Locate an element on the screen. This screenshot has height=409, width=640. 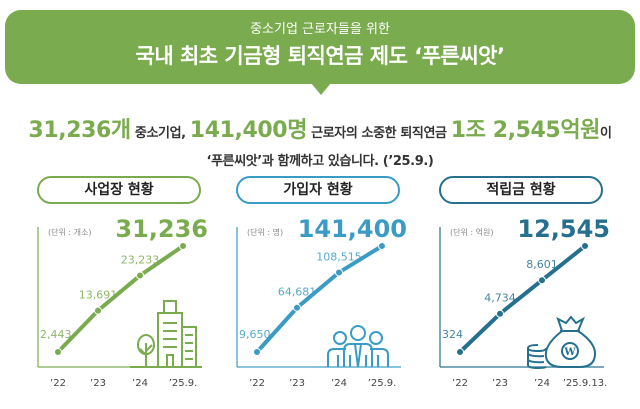
unit-label: (단위 : 명) is located at coordinates (265, 232).